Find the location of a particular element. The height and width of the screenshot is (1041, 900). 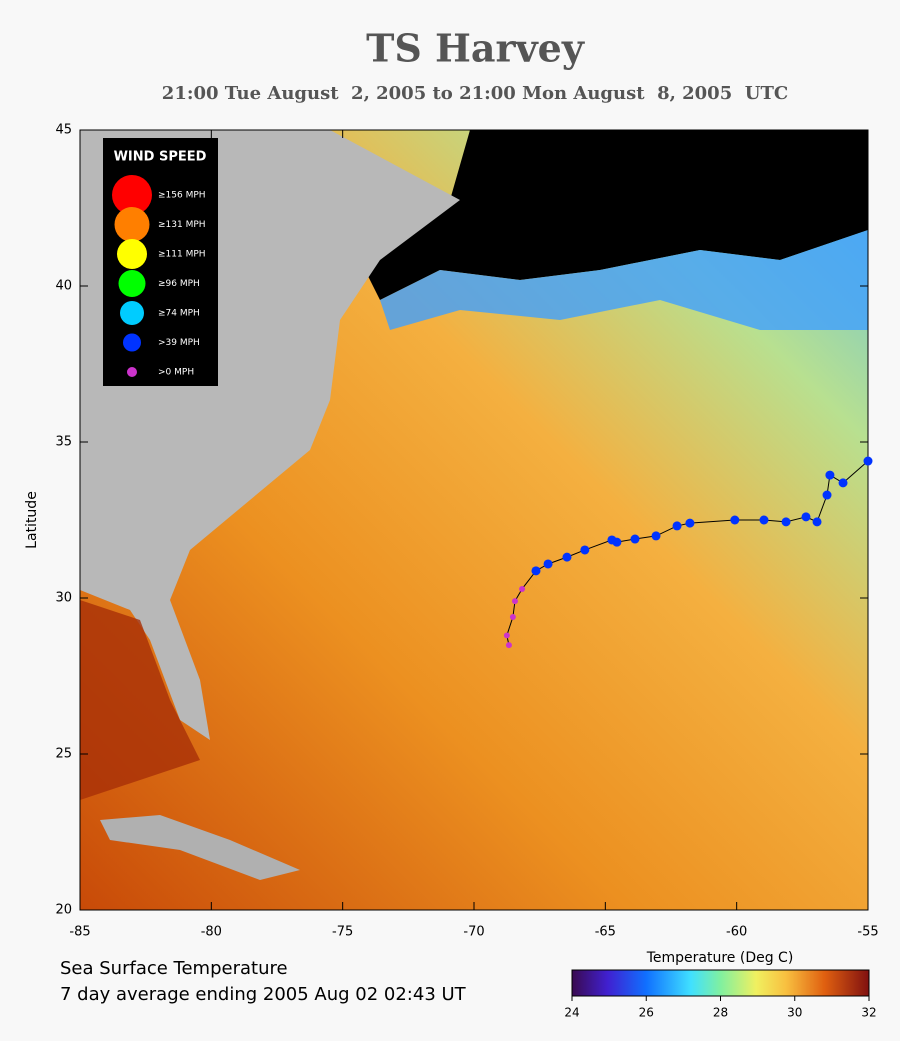

x-tick-label: -85 is located at coordinates (79, 932).